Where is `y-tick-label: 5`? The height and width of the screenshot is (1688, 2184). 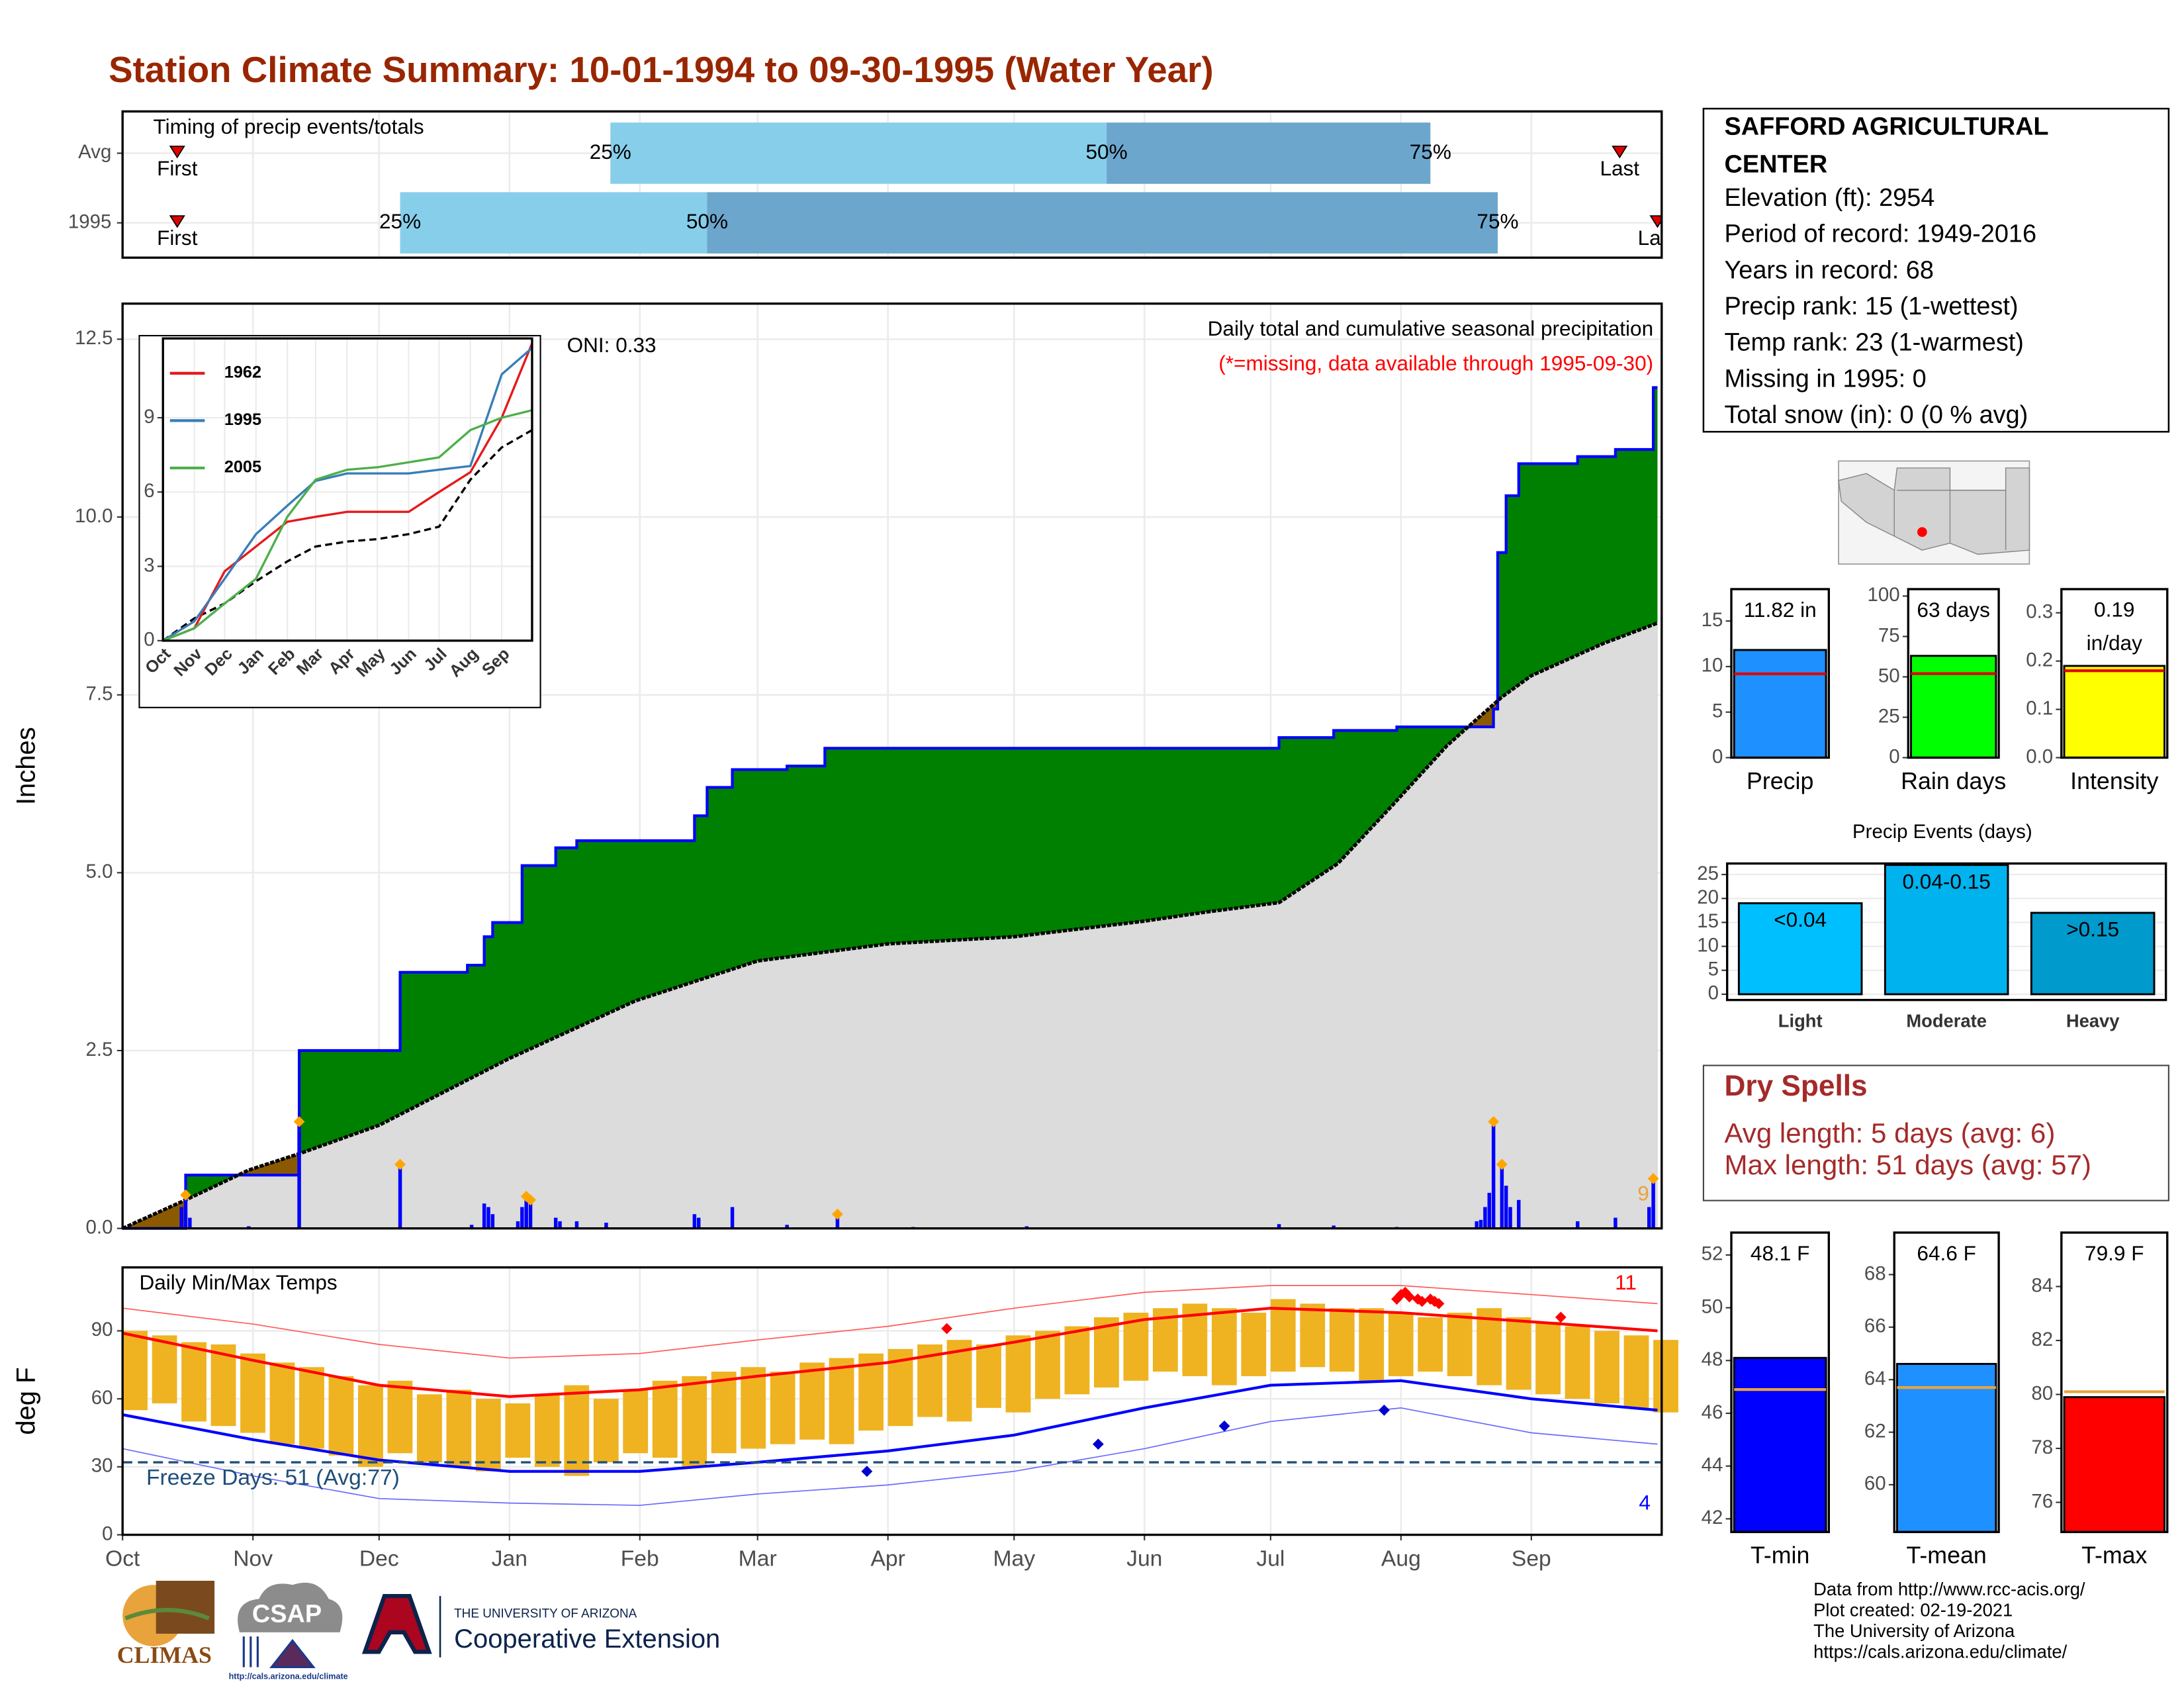
y-tick-label: 5 is located at coordinates (1718, 711).